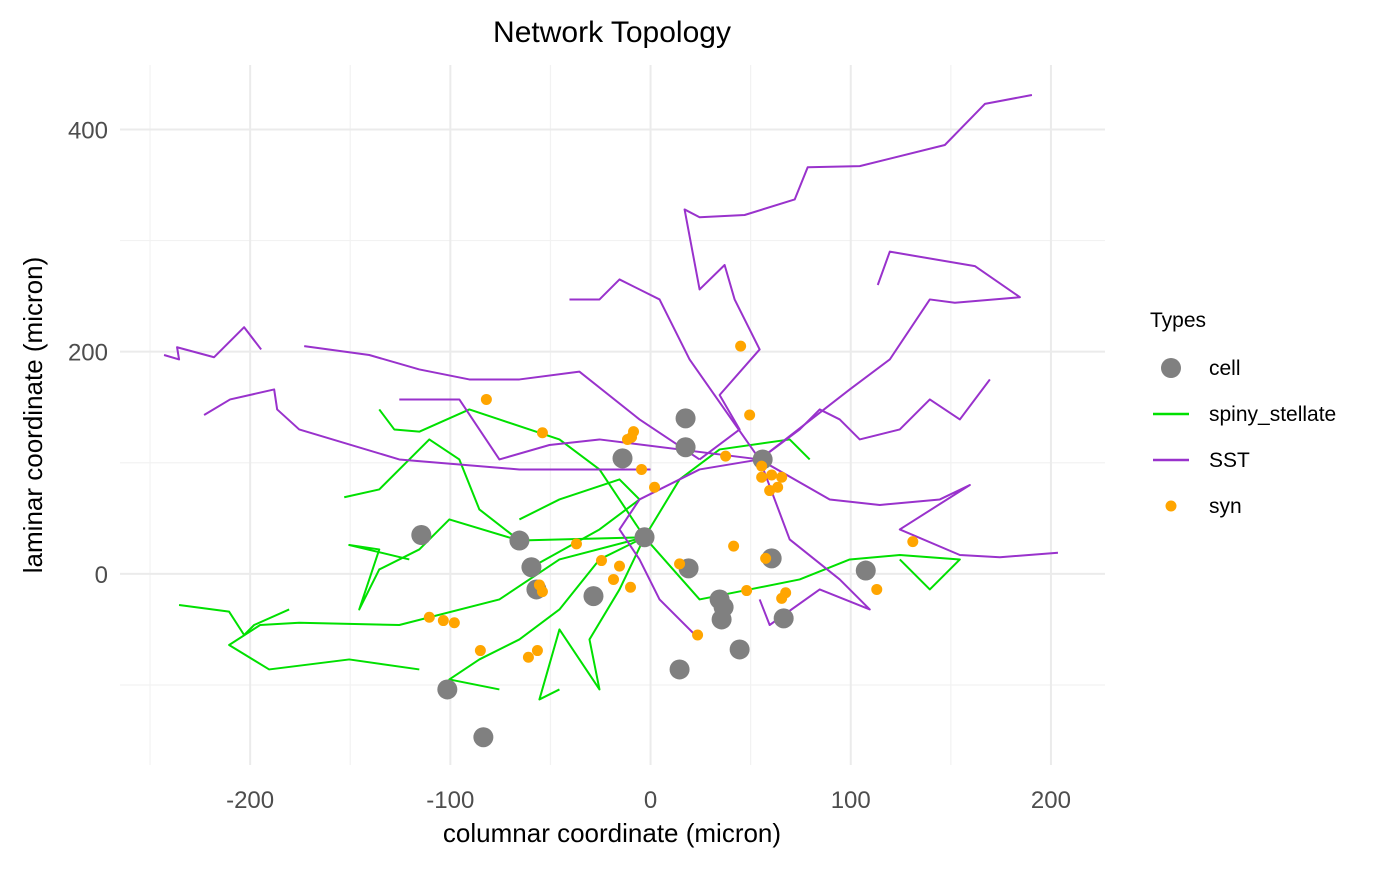  Describe the element at coordinates (250, 800) in the screenshot. I see `x-tick-label: -200` at that location.